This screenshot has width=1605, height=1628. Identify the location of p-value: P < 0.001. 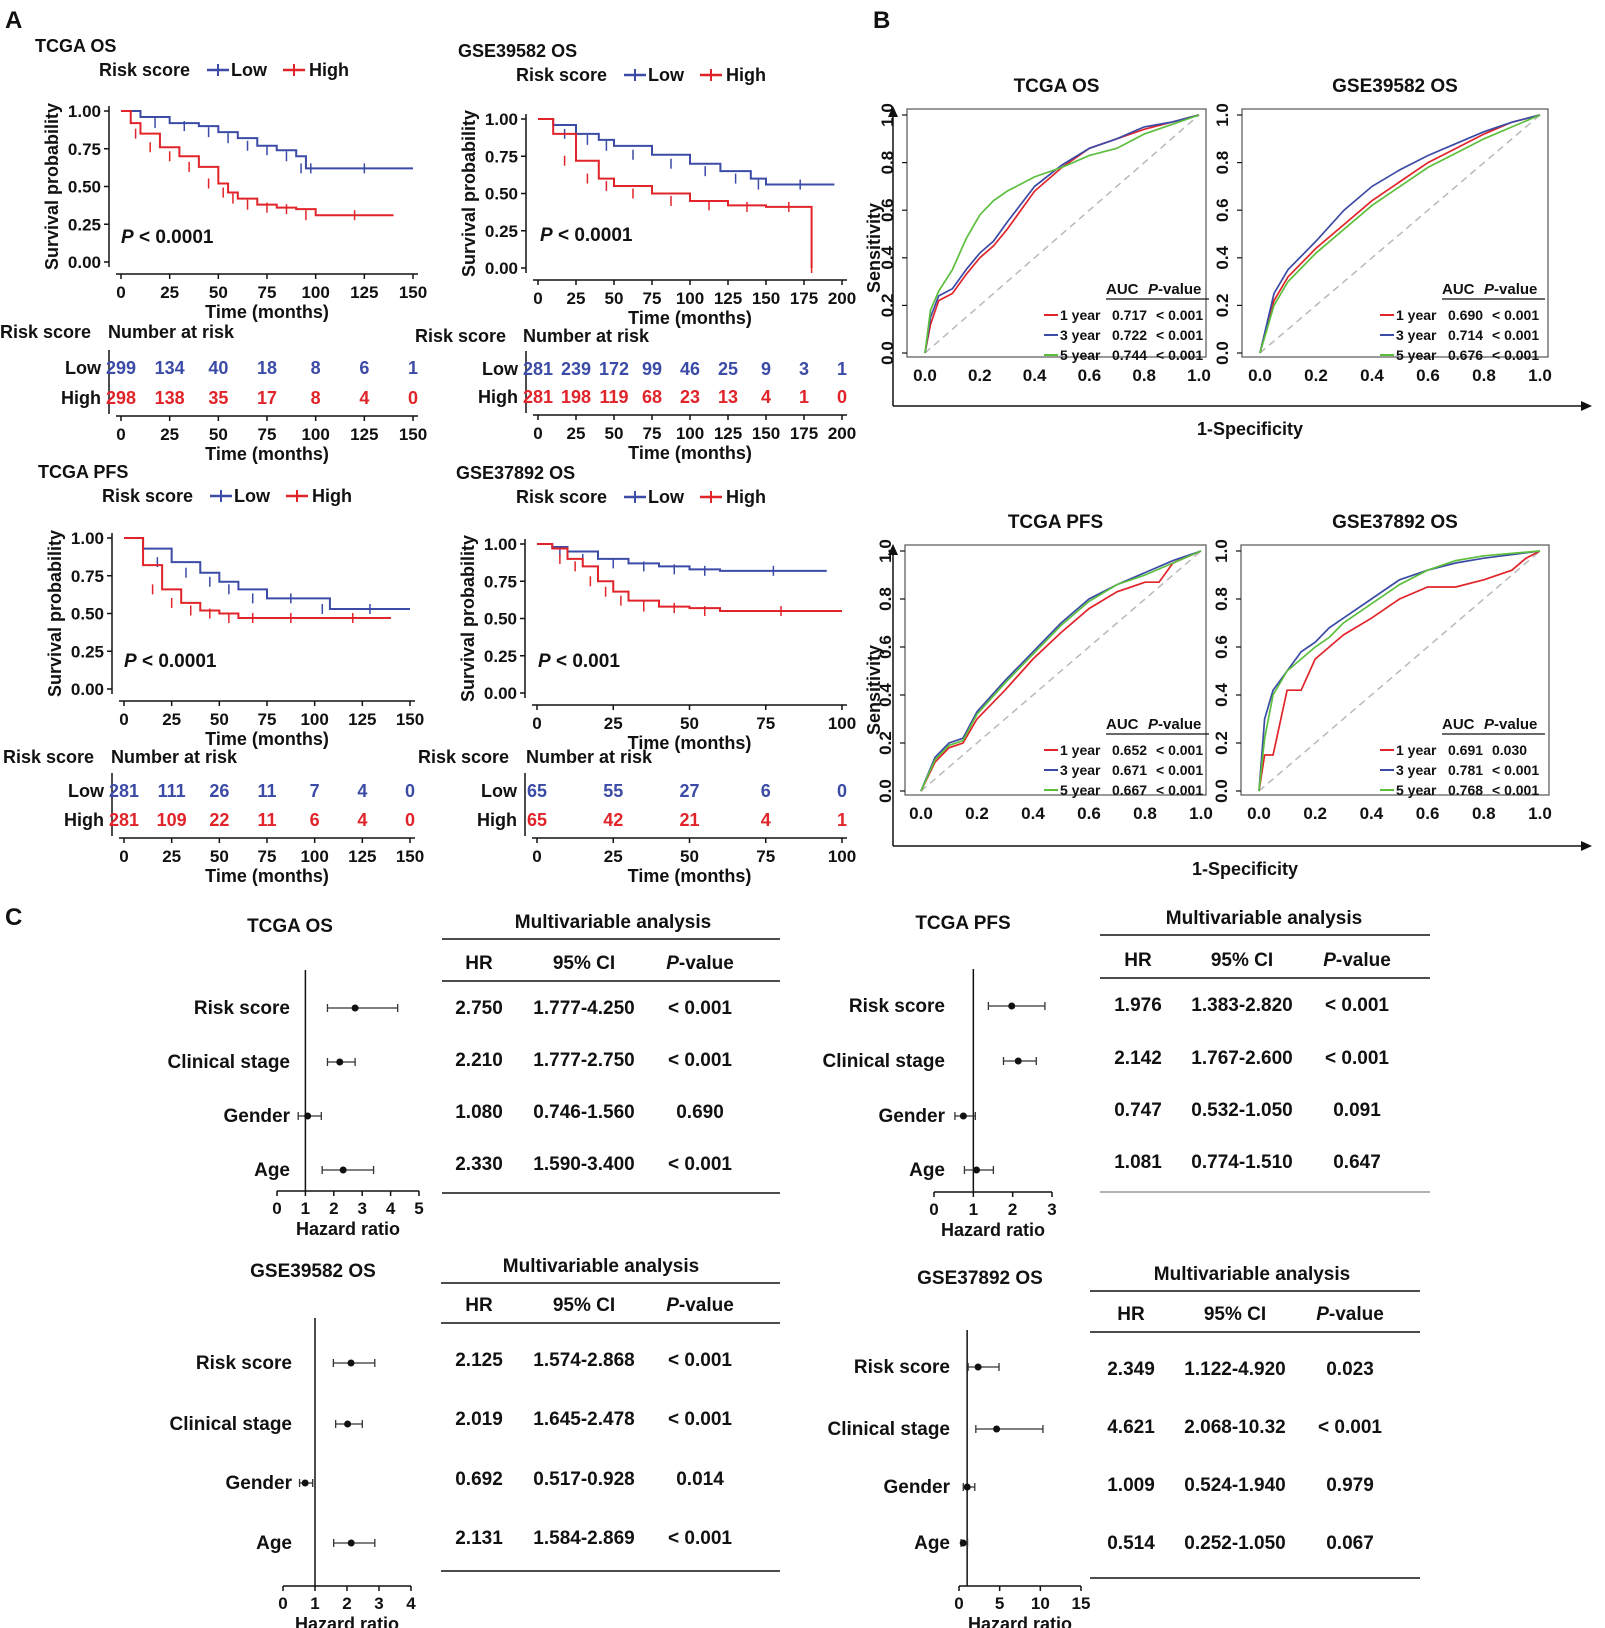
(579, 661).